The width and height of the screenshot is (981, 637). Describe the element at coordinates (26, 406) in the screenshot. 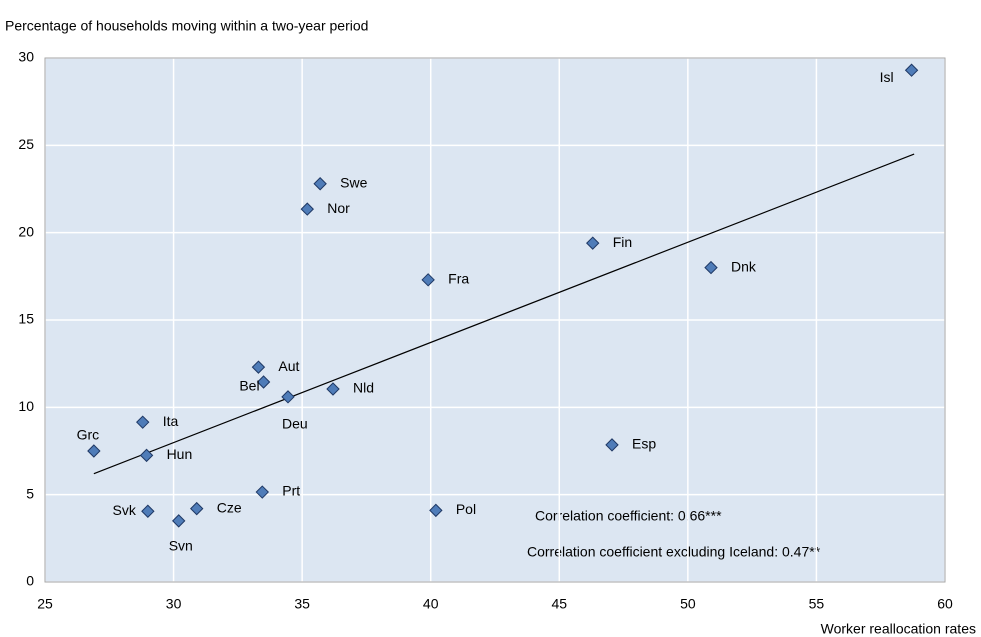

I see `y-tick-label: 10` at that location.